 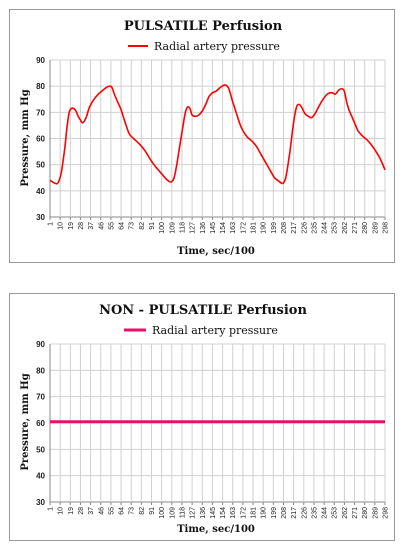 What do you see at coordinates (203, 310) in the screenshot?
I see `chart-title: NON - PULSATILE Perfusion` at bounding box center [203, 310].